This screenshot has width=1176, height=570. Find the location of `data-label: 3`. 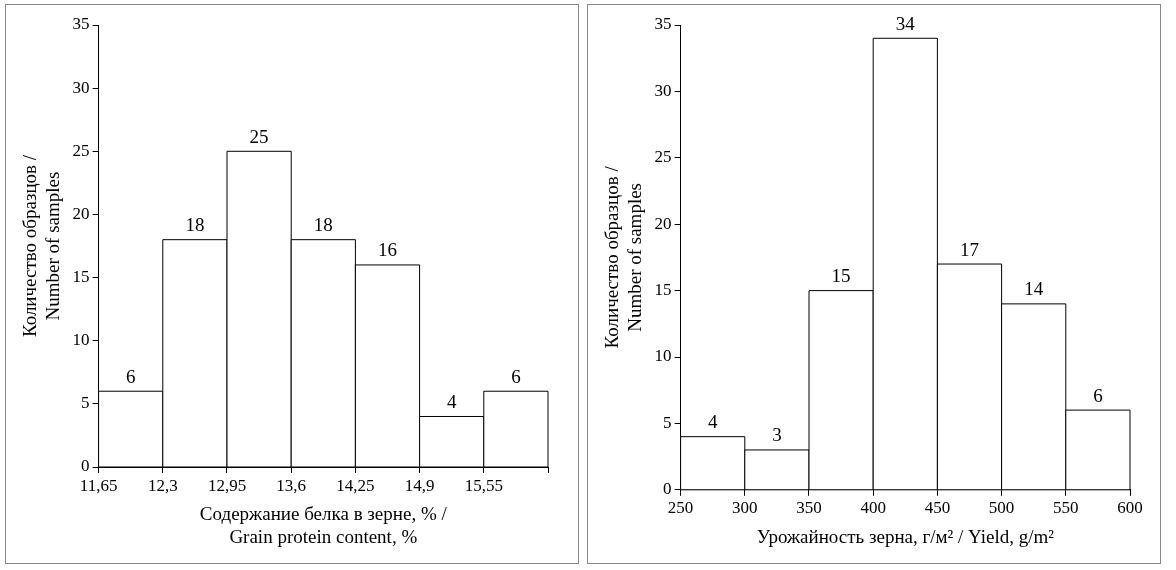

data-label: 3 is located at coordinates (777, 435).